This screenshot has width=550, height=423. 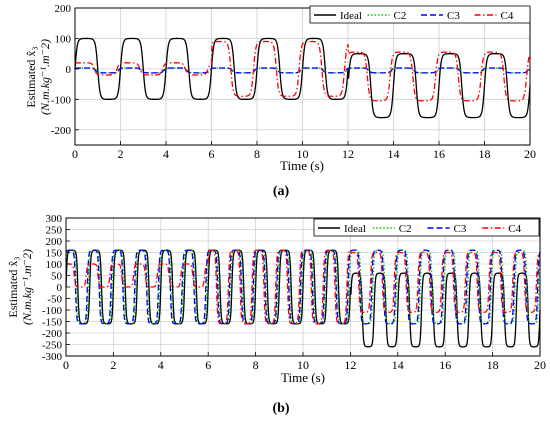 I want to click on panel-b-legend-box, so click(x=426, y=227).